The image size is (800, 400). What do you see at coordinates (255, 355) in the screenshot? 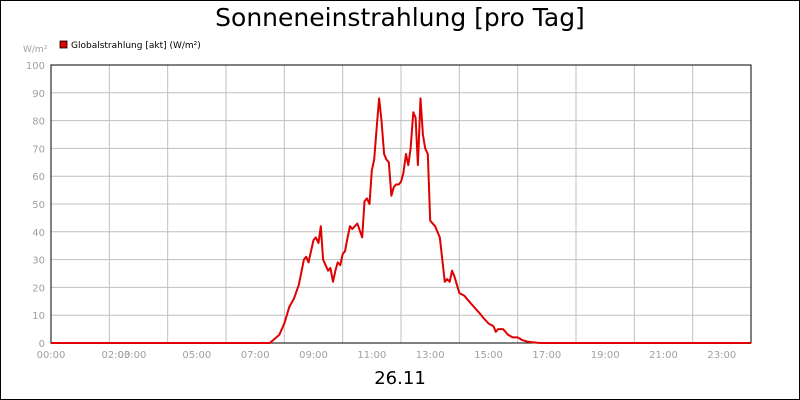
I see `x-tick-label: 07:00` at bounding box center [255, 355].